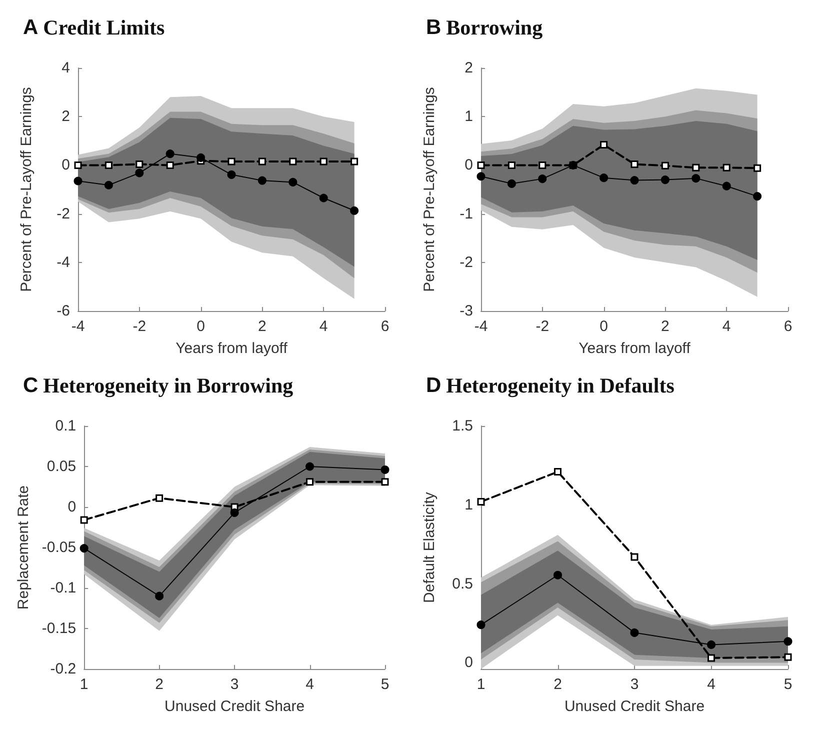 Image resolution: width=823 pixels, height=733 pixels. Describe the element at coordinates (232, 348) in the screenshot. I see `x-axis-title: Years from layoff` at that location.